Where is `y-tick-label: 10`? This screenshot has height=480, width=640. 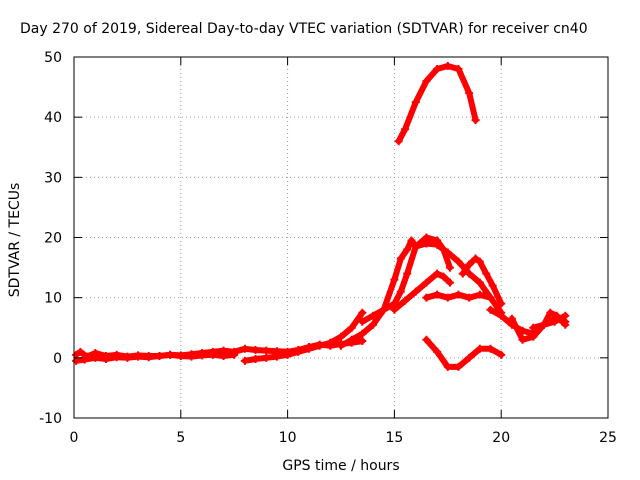
y-tick-label: 10 is located at coordinates (53, 299).